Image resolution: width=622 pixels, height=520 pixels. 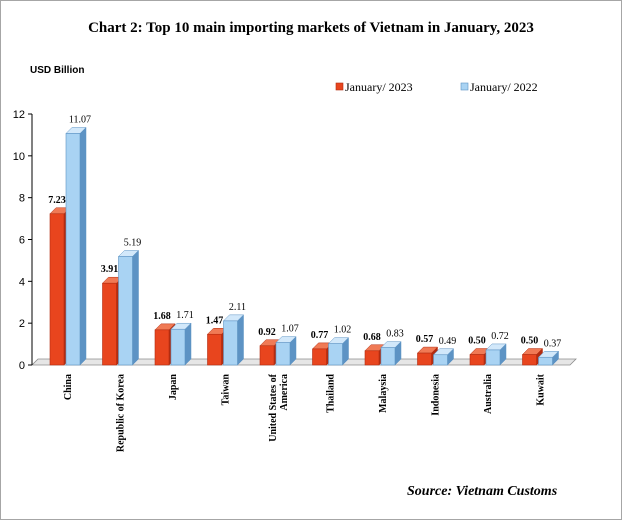 What do you see at coordinates (110, 269) in the screenshot?
I see `data-label-jan2023: 3.91` at bounding box center [110, 269].